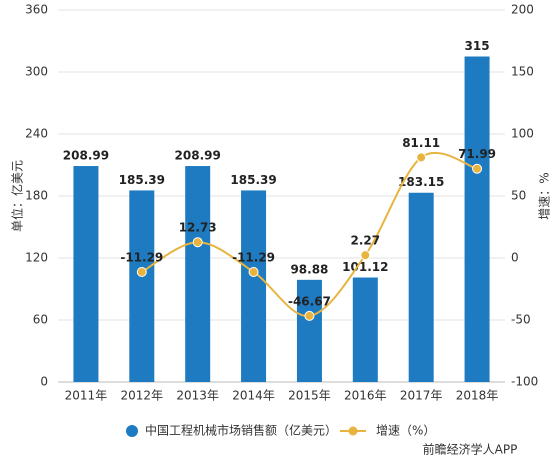 Image resolution: width=559 pixels, height=464 pixels. Describe the element at coordinates (470, 449) in the screenshot. I see `watermark: 前瞻经济学人APP` at that location.